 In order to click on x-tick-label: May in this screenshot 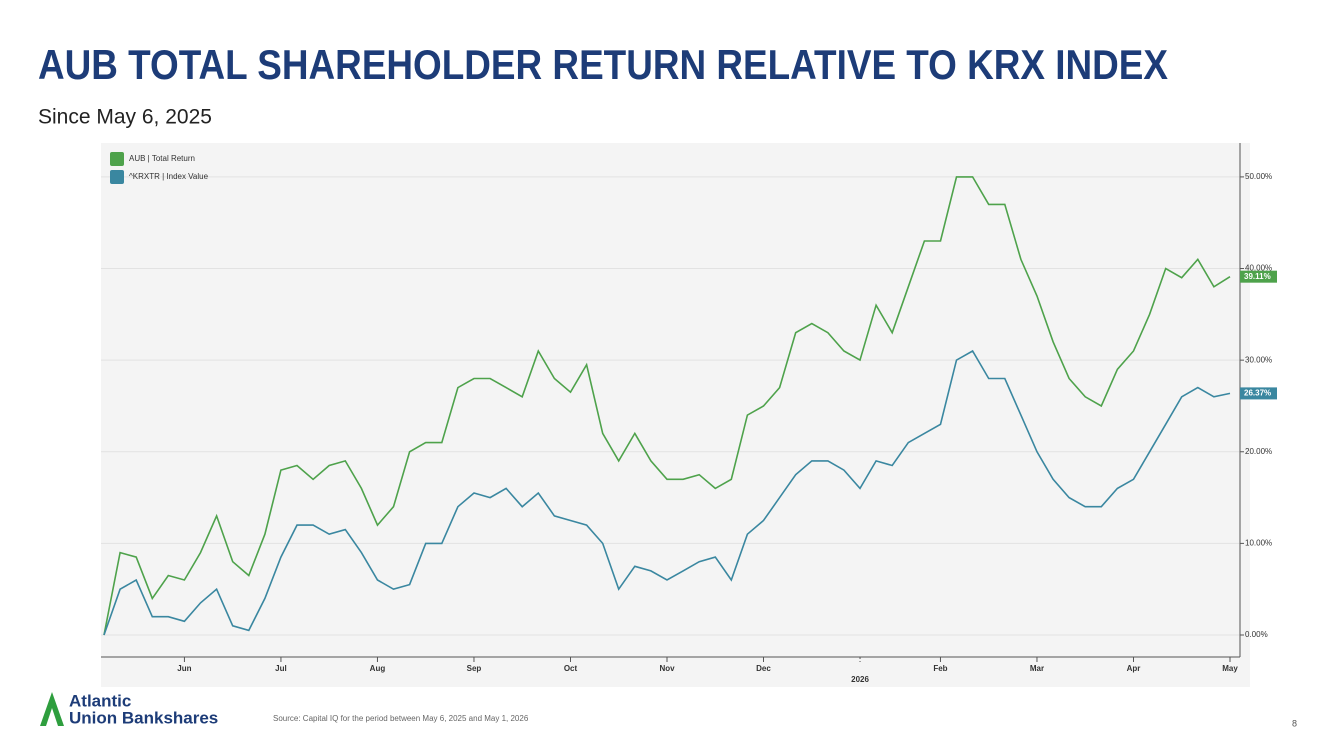, I will do `click(1230, 668)`.